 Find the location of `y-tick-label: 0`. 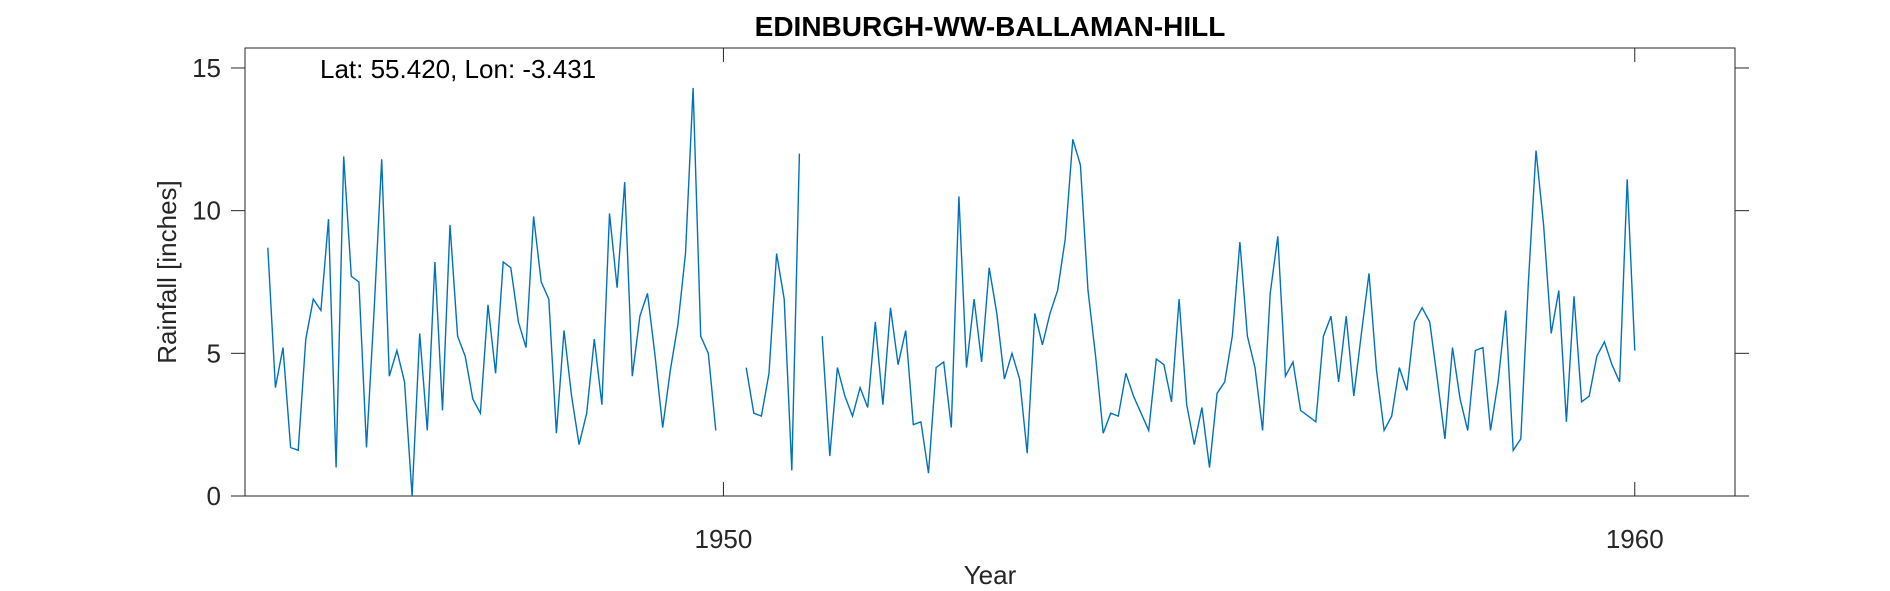

y-tick-label: 0 is located at coordinates (214, 496).